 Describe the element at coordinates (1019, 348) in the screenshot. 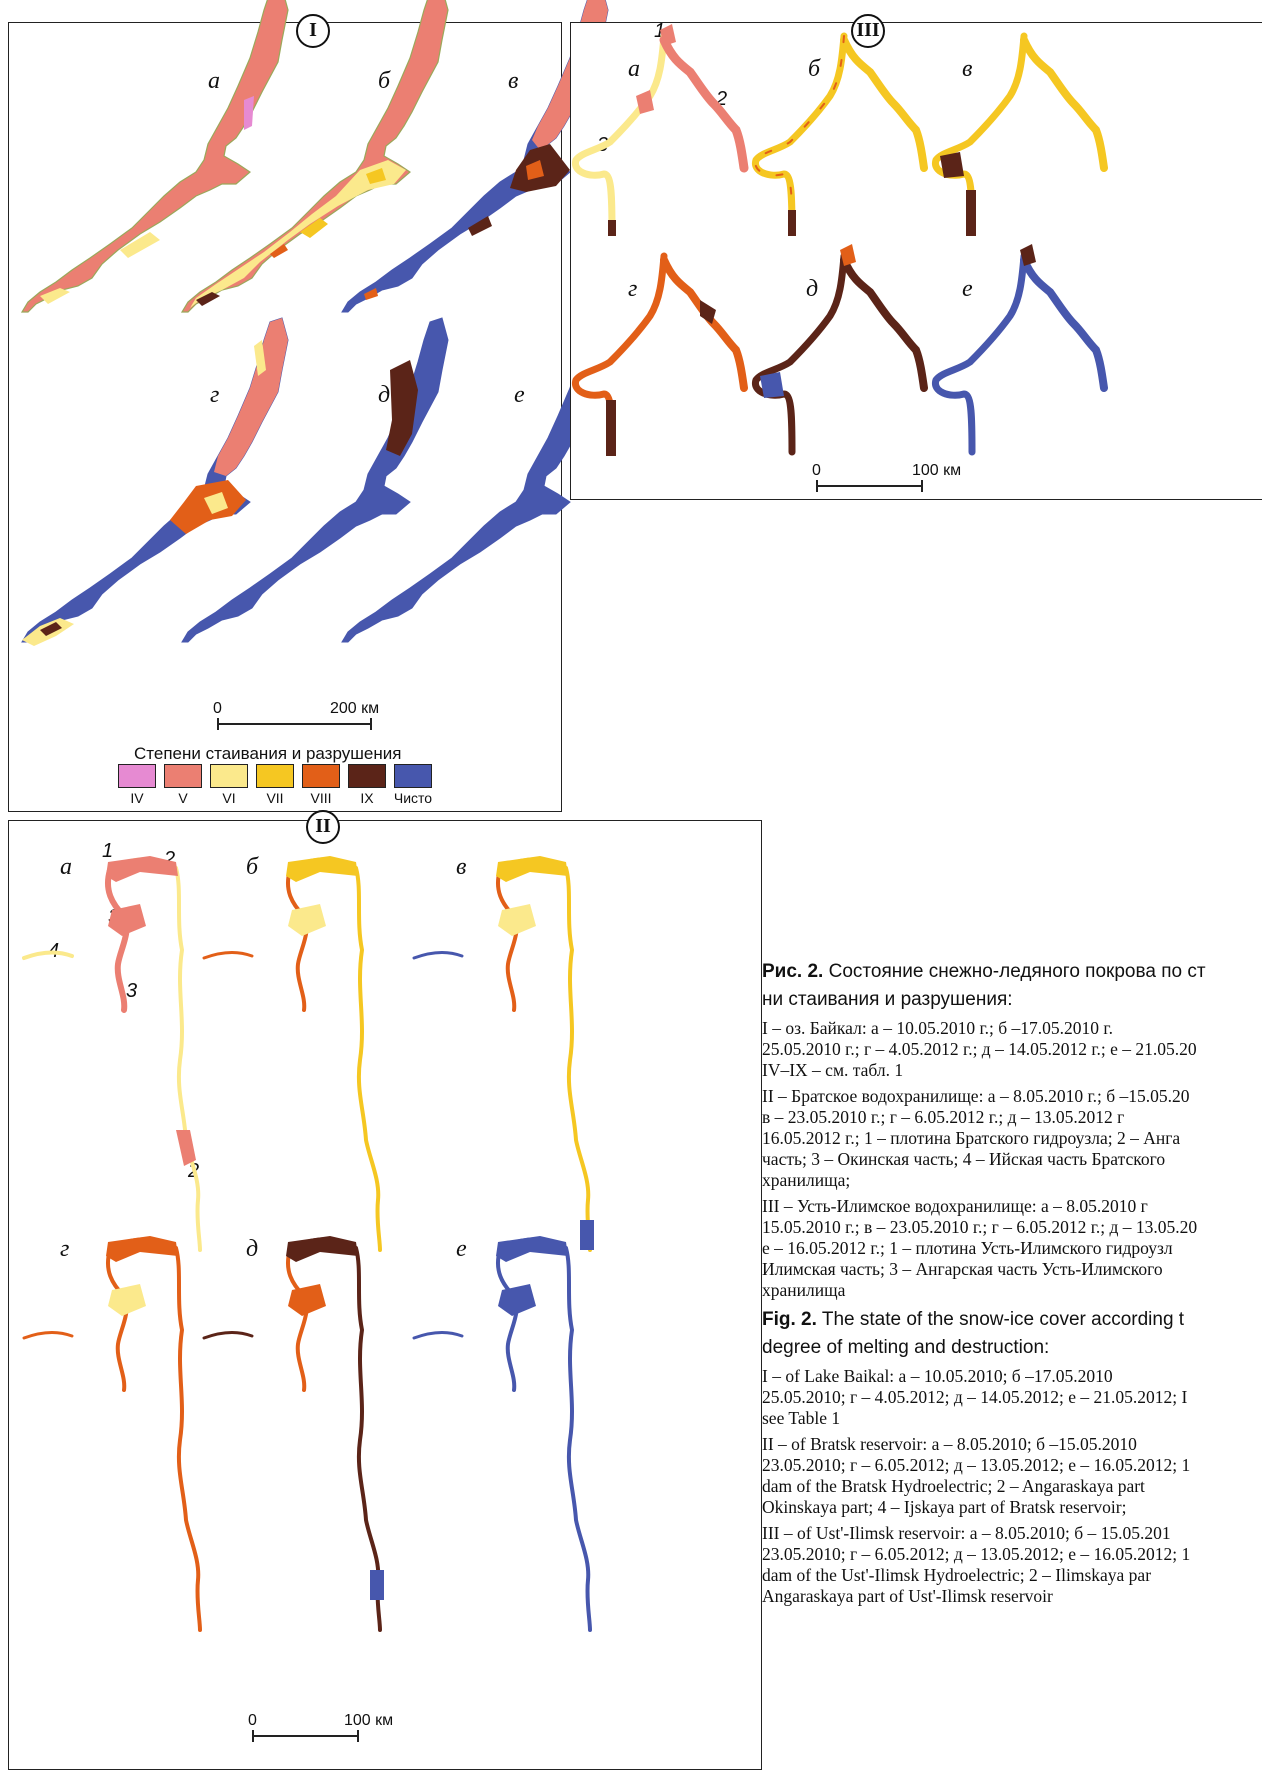

I see `ust-map-e` at that location.